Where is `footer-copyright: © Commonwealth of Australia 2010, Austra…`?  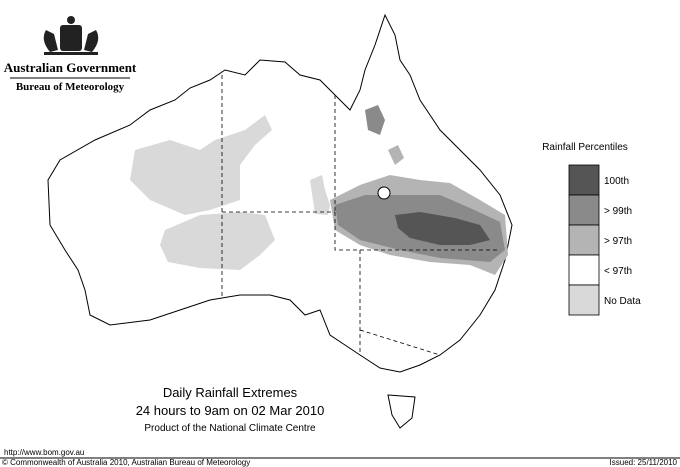
footer-copyright: © Commonwealth of Australia 2010, Austra… is located at coordinates (126, 462).